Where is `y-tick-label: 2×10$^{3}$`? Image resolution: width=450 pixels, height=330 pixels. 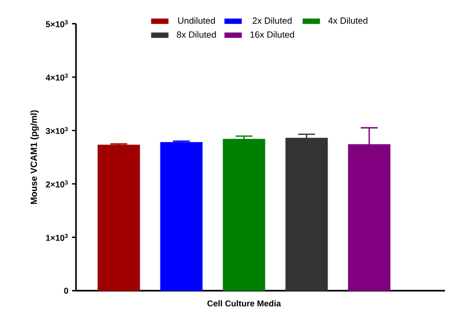
y-tick-label: 2×10$^{3}$ is located at coordinates (57, 184).